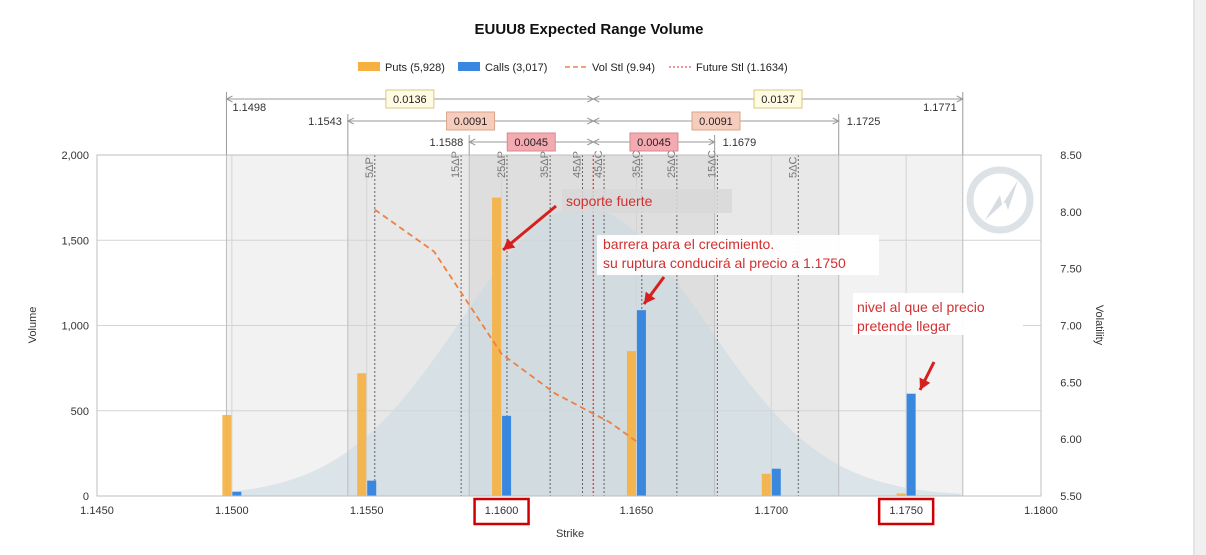  I want to click on x-axis-title: Strike, so click(570, 534).